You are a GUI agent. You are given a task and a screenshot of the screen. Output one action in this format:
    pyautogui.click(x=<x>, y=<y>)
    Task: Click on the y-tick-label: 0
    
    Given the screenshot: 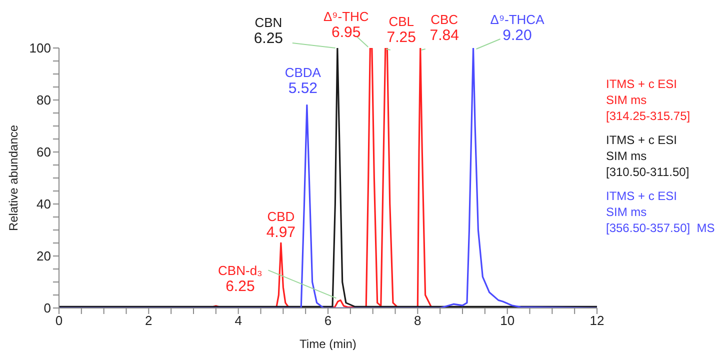 What is the action you would take?
    pyautogui.click(x=47, y=308)
    